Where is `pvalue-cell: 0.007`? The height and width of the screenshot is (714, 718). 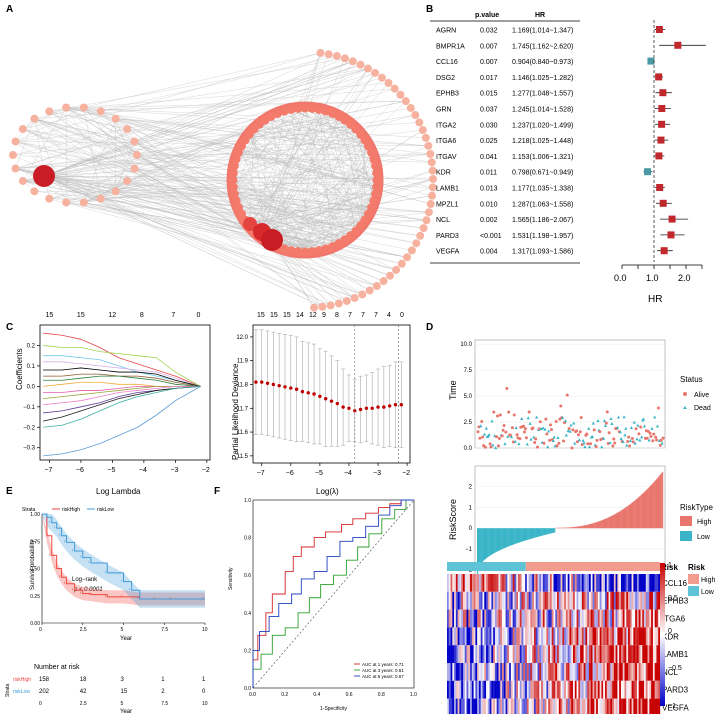
pvalue-cell: 0.007 is located at coordinates (489, 46).